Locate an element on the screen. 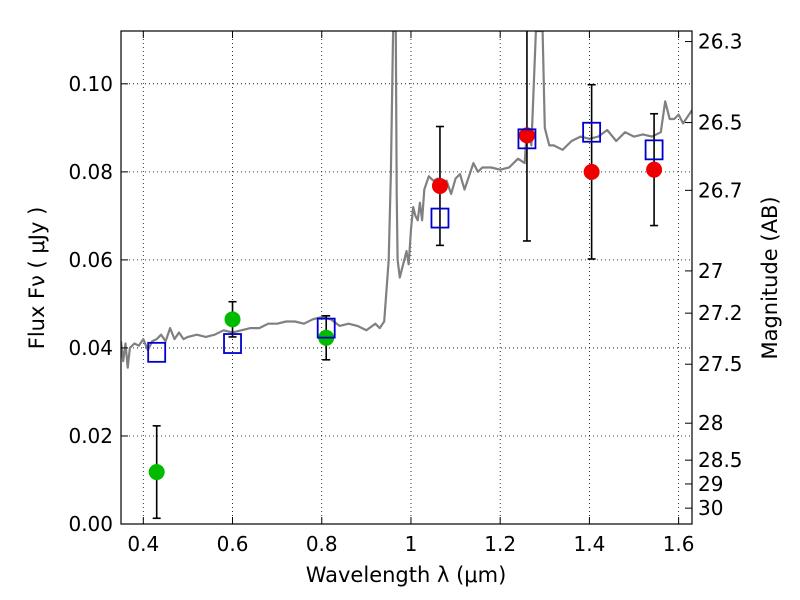  x-tick-label-2: 0.8 is located at coordinates (322, 544).